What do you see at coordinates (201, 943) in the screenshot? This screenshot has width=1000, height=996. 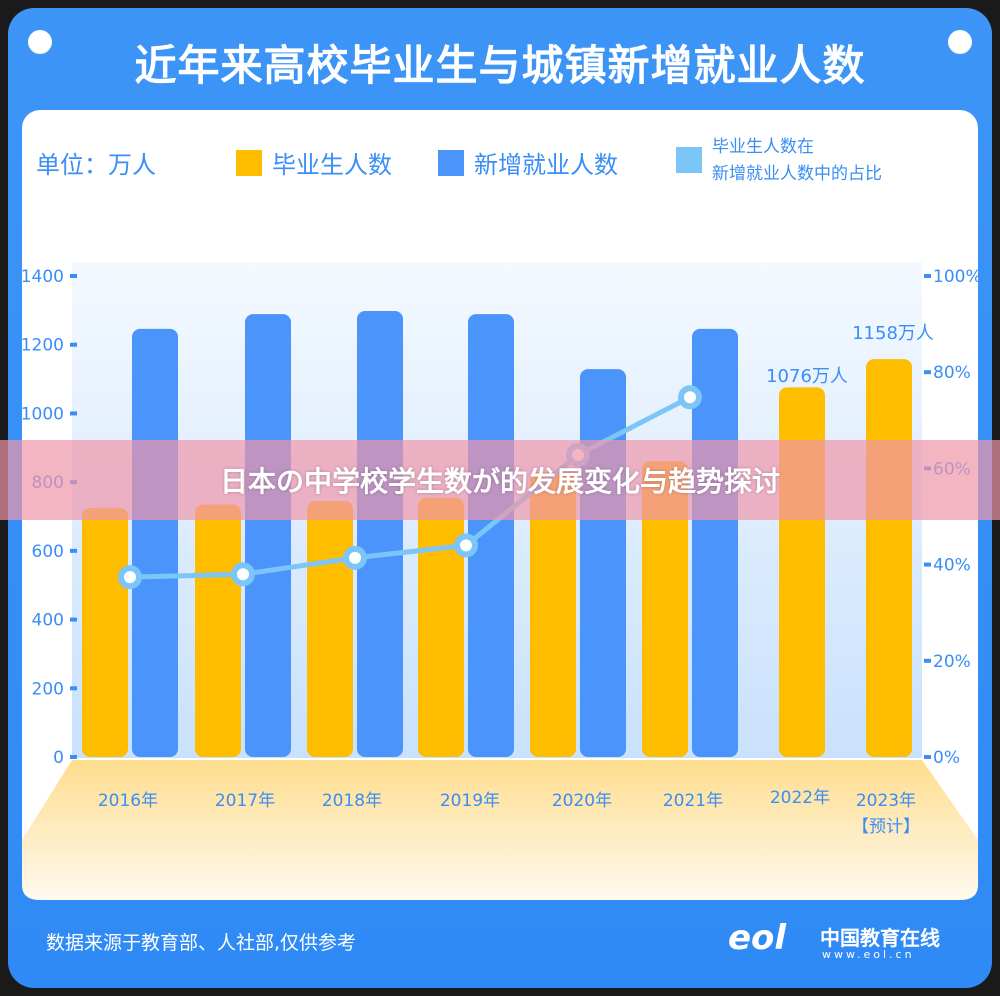 I see `source-note: 数据来源于教育部、人社部,仅供参考` at bounding box center [201, 943].